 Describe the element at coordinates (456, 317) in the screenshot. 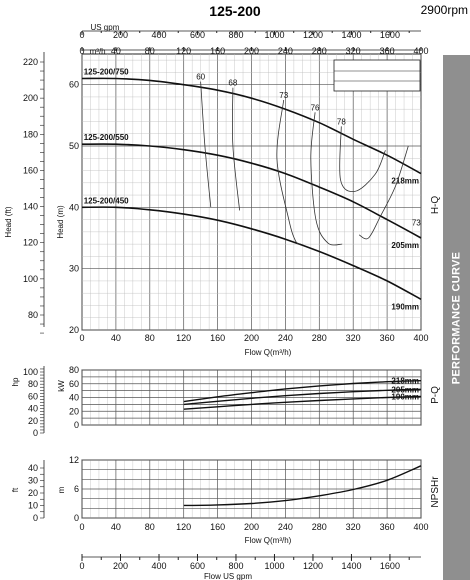

I see `sidebar-band` at that location.